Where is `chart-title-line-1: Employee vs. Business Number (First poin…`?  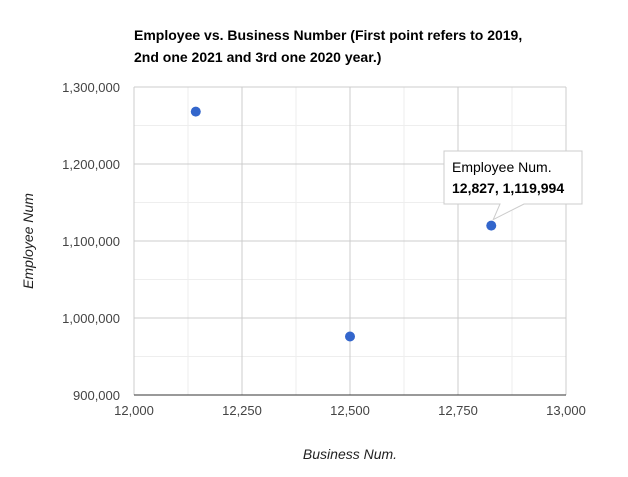
chart-title-line-1: Employee vs. Business Number (First poin… is located at coordinates (328, 35).